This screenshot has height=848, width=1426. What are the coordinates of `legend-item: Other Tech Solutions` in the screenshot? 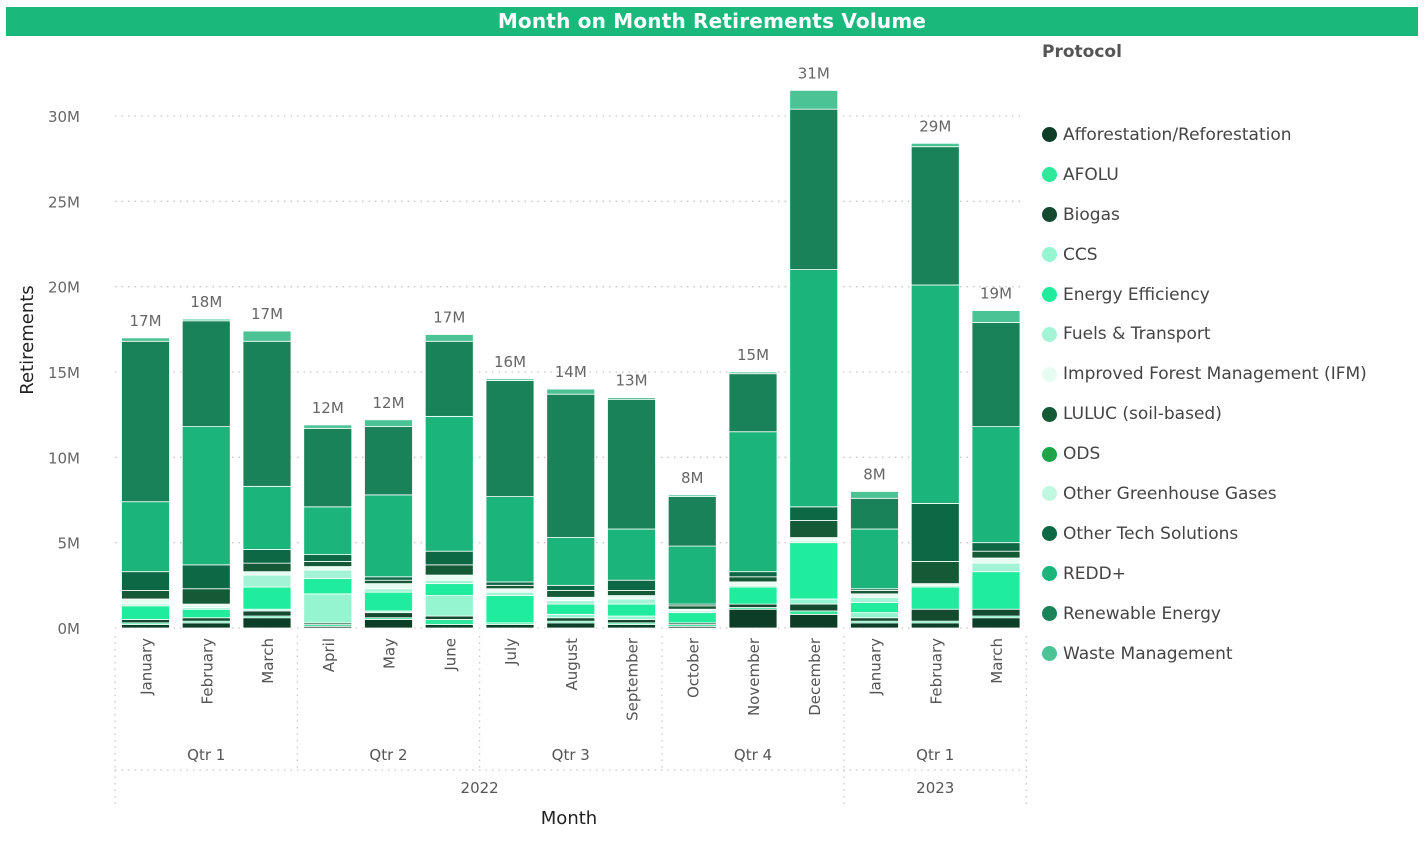 It's located at (1232, 534).